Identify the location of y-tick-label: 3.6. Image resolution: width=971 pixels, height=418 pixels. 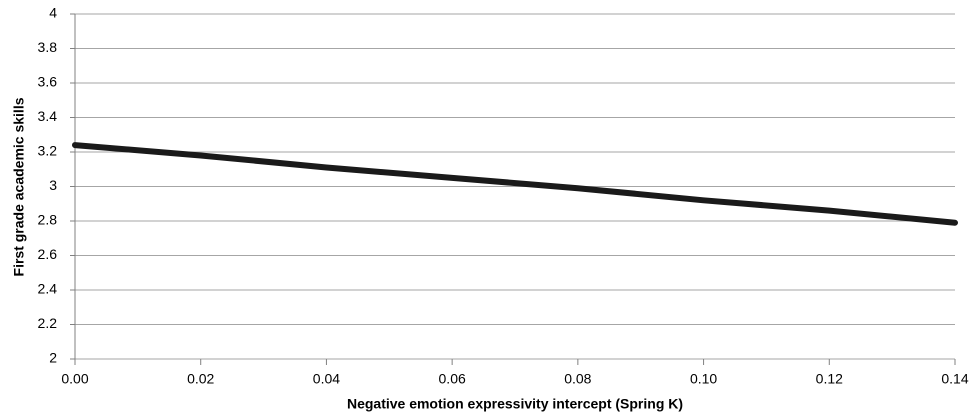
(48, 82).